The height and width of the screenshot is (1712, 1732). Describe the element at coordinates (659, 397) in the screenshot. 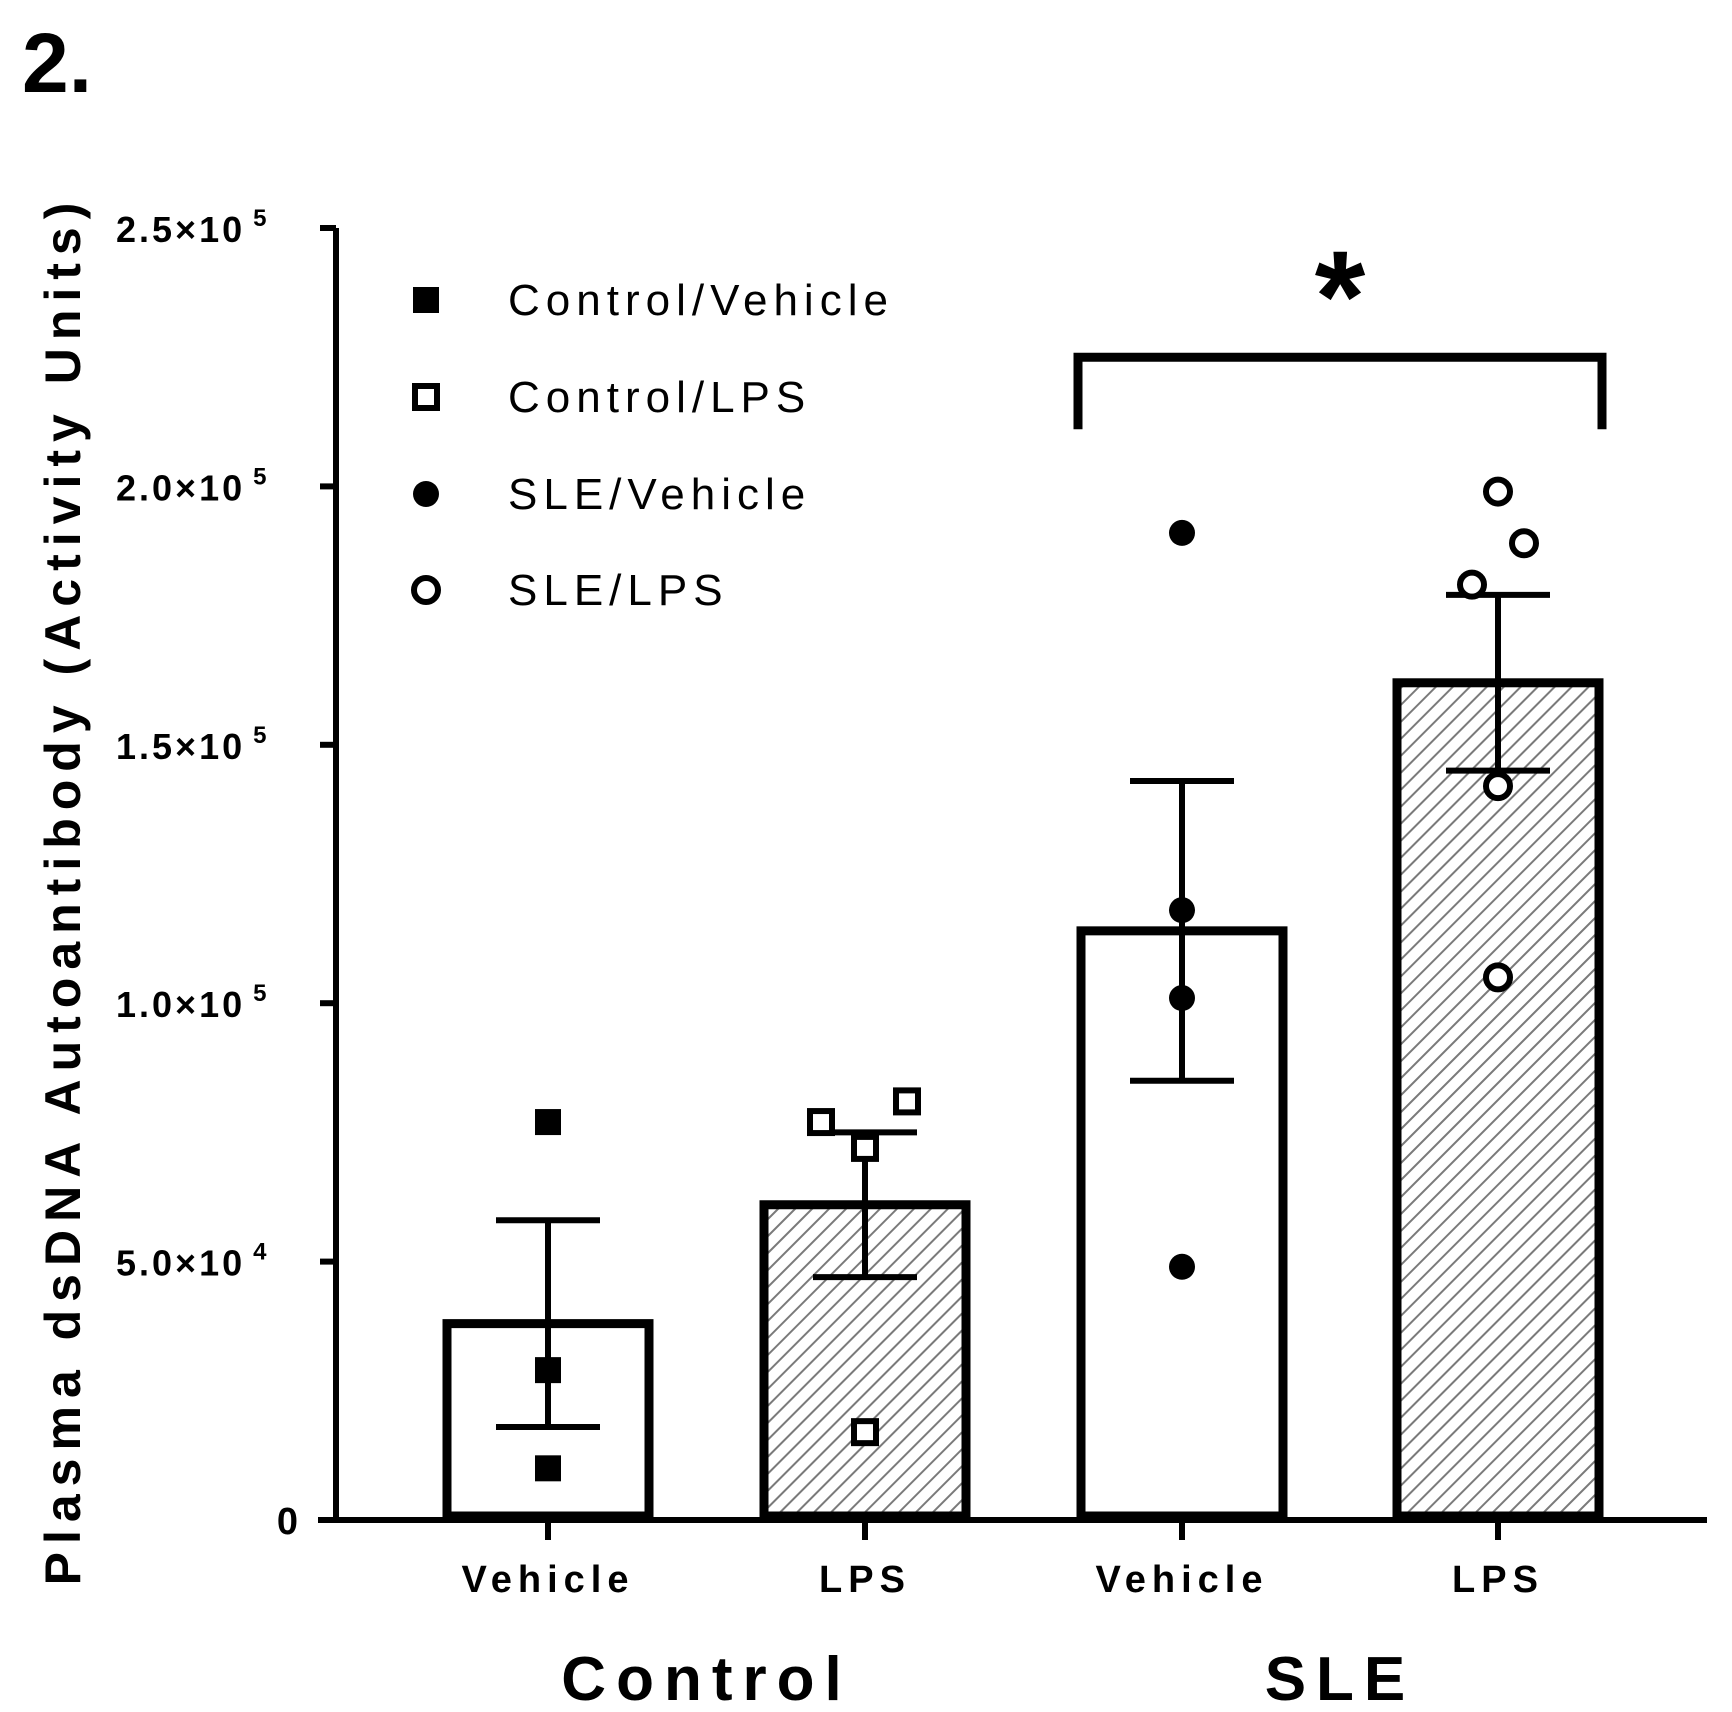

I see `legend-label: Control/LPS` at that location.